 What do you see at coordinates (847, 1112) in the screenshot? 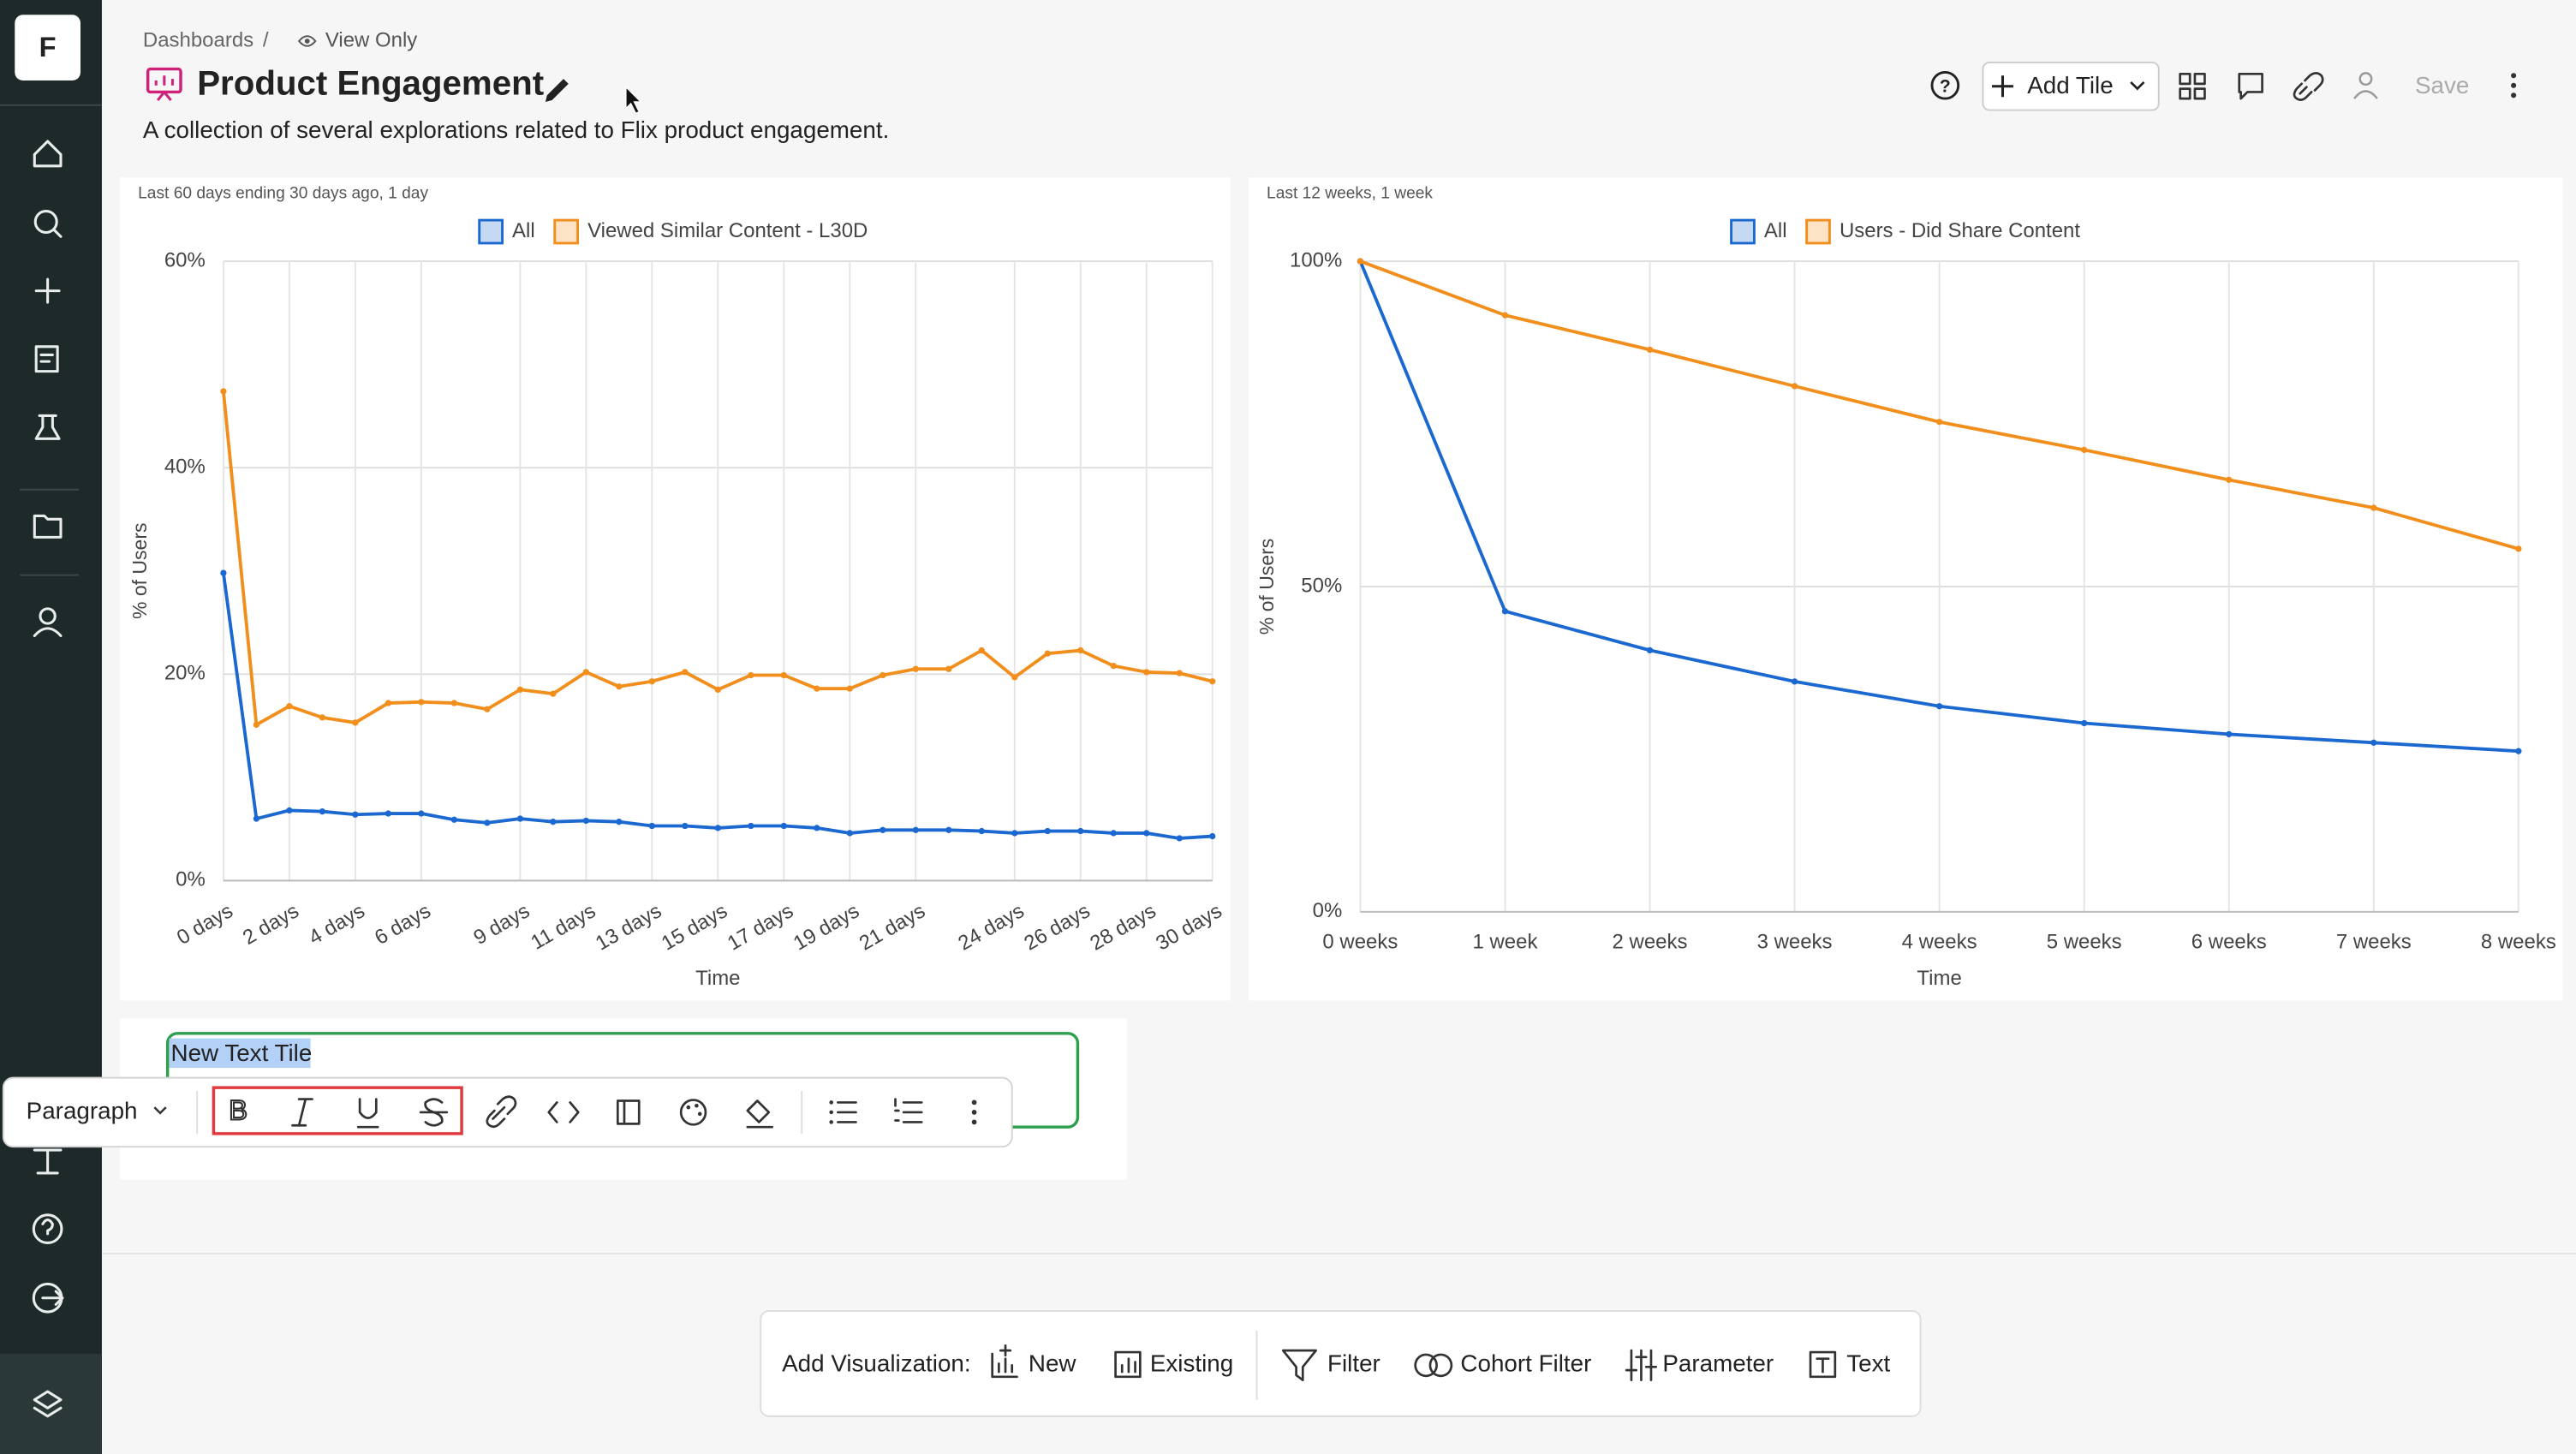
I see `bullet-list-button` at bounding box center [847, 1112].